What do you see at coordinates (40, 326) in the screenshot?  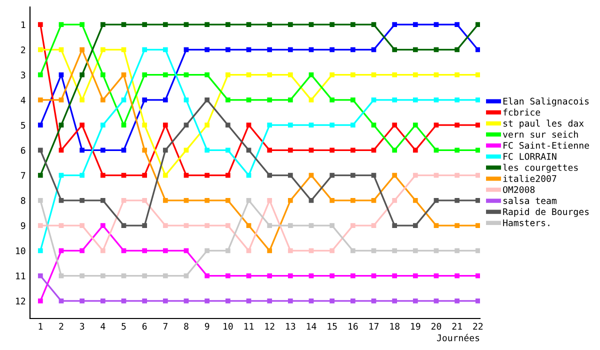 I see `x-tick-label: 1` at bounding box center [40, 326].